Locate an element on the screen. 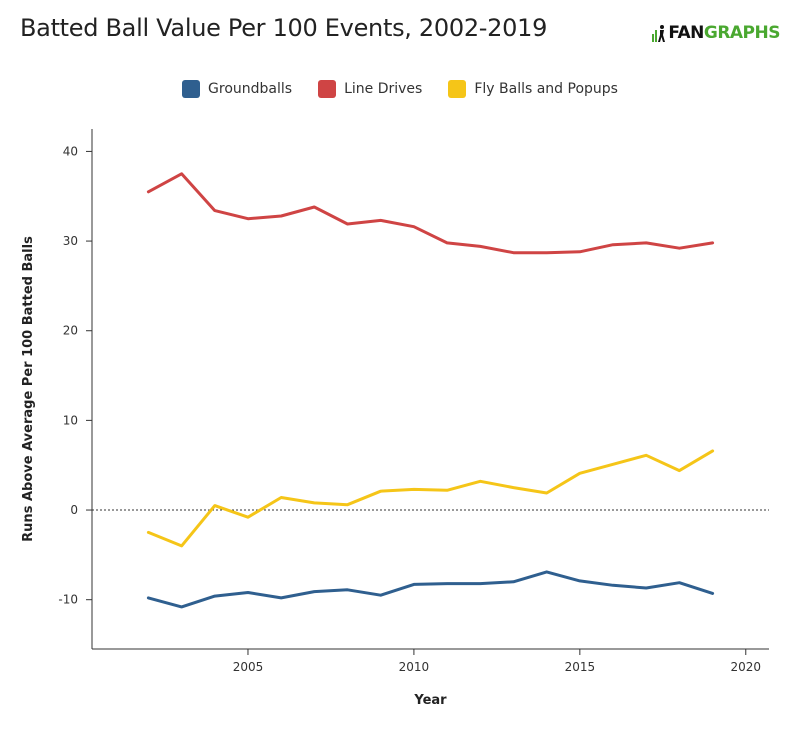  legend-label-fly-balls: Fly Balls and Popups is located at coordinates (546, 89).